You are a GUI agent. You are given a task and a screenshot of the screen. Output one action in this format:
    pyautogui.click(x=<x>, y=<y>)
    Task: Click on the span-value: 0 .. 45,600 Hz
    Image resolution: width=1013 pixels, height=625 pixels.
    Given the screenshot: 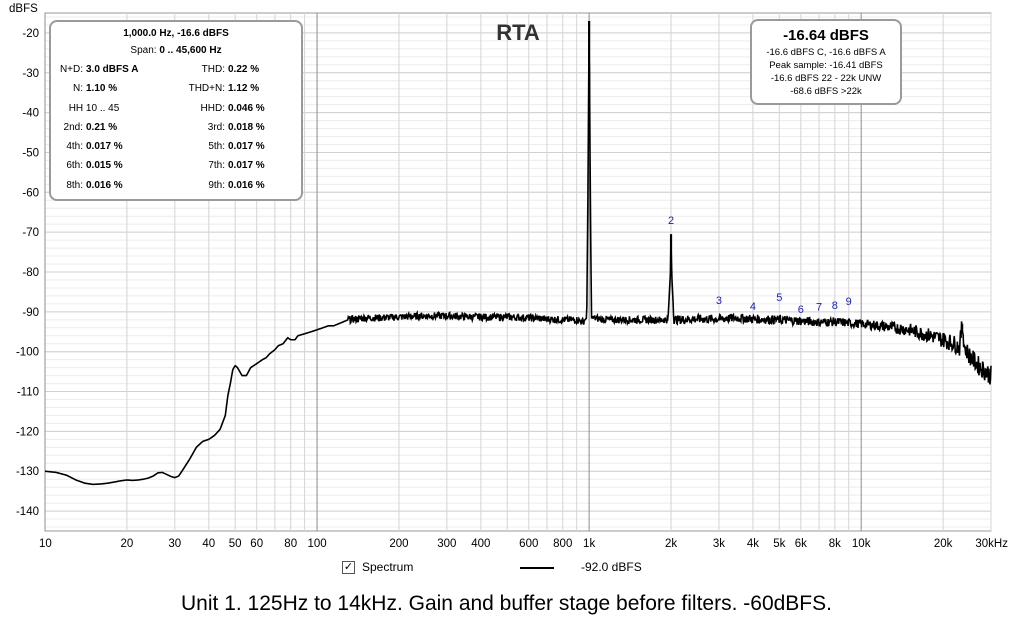 What is the action you would take?
    pyautogui.click(x=190, y=50)
    